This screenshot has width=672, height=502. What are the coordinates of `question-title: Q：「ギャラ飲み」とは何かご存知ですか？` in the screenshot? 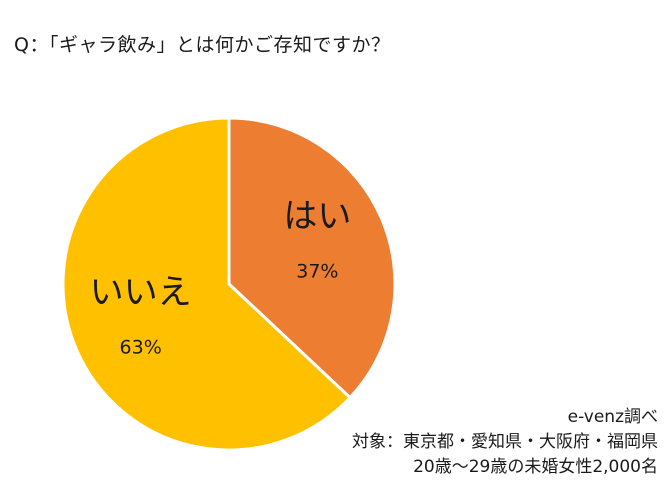 It's located at (202, 45).